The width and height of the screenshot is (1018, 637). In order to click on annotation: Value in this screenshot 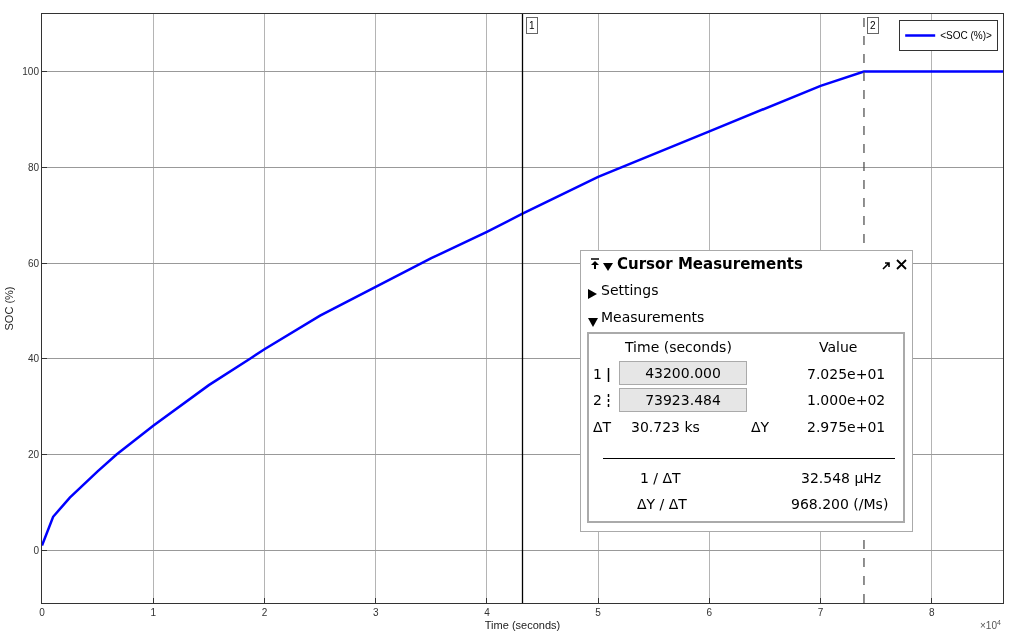, I will do `click(838, 347)`.